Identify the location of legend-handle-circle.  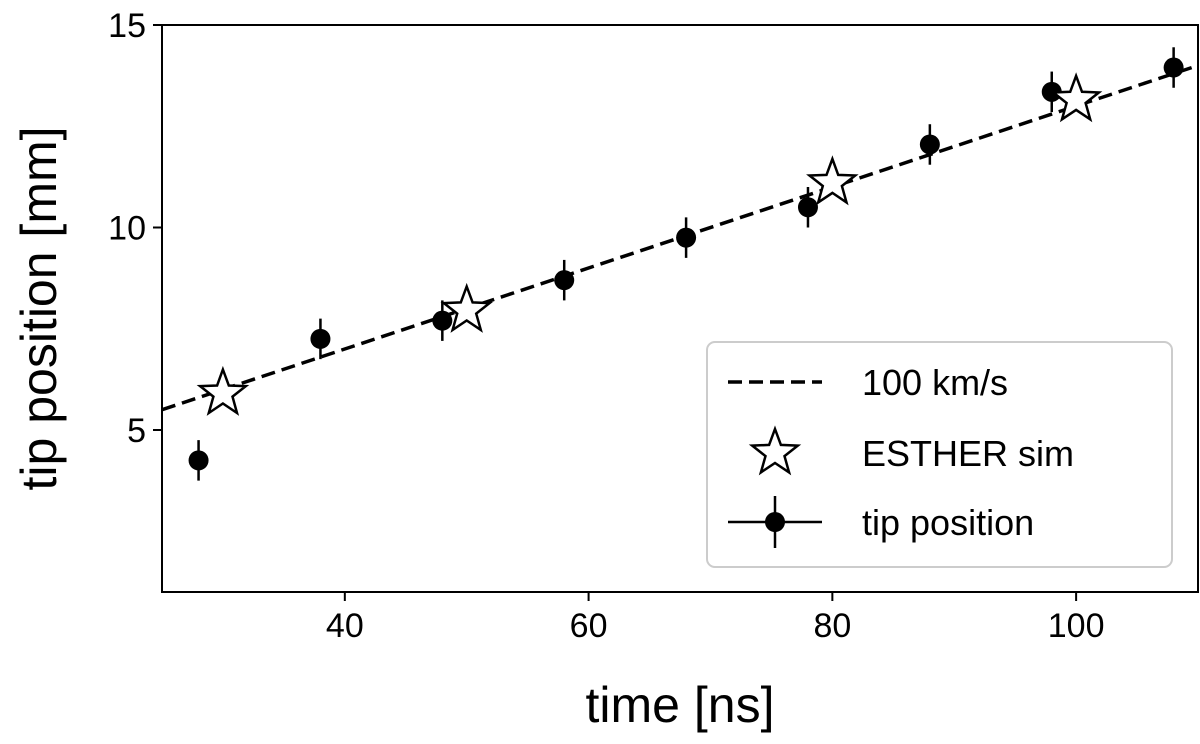
(775, 522).